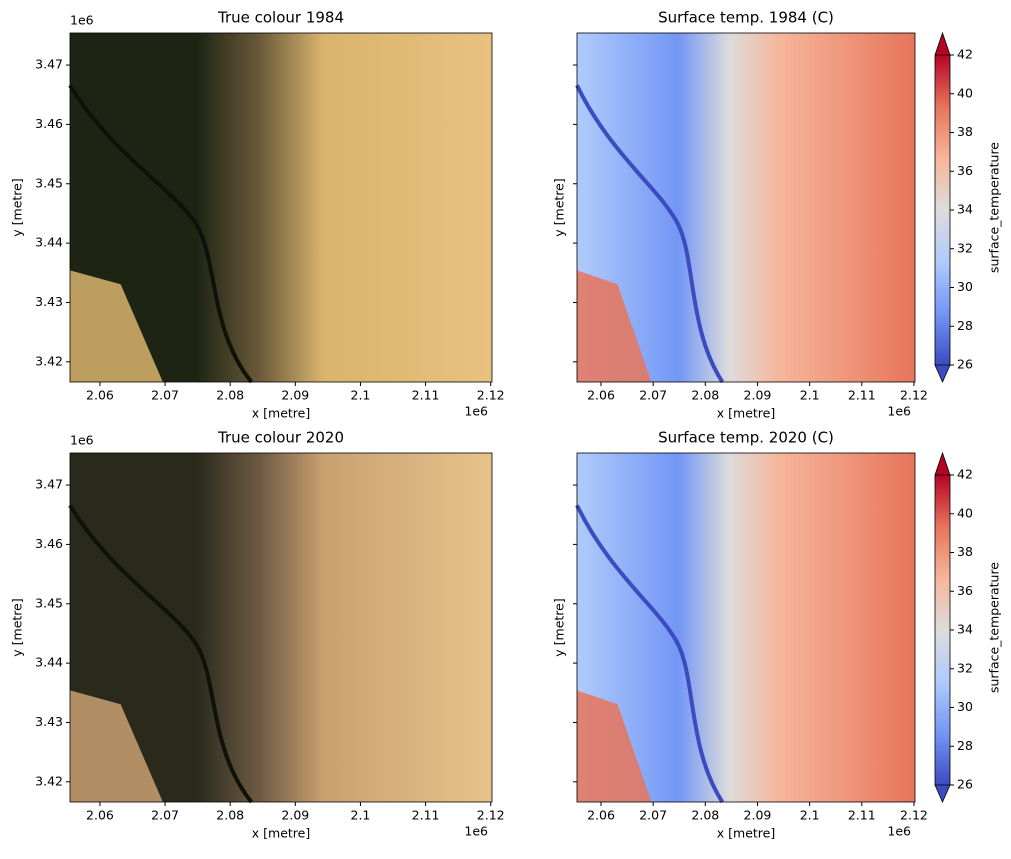  Describe the element at coordinates (994, 207) in the screenshot. I see `colorbar-label: surface_temperature` at that location.